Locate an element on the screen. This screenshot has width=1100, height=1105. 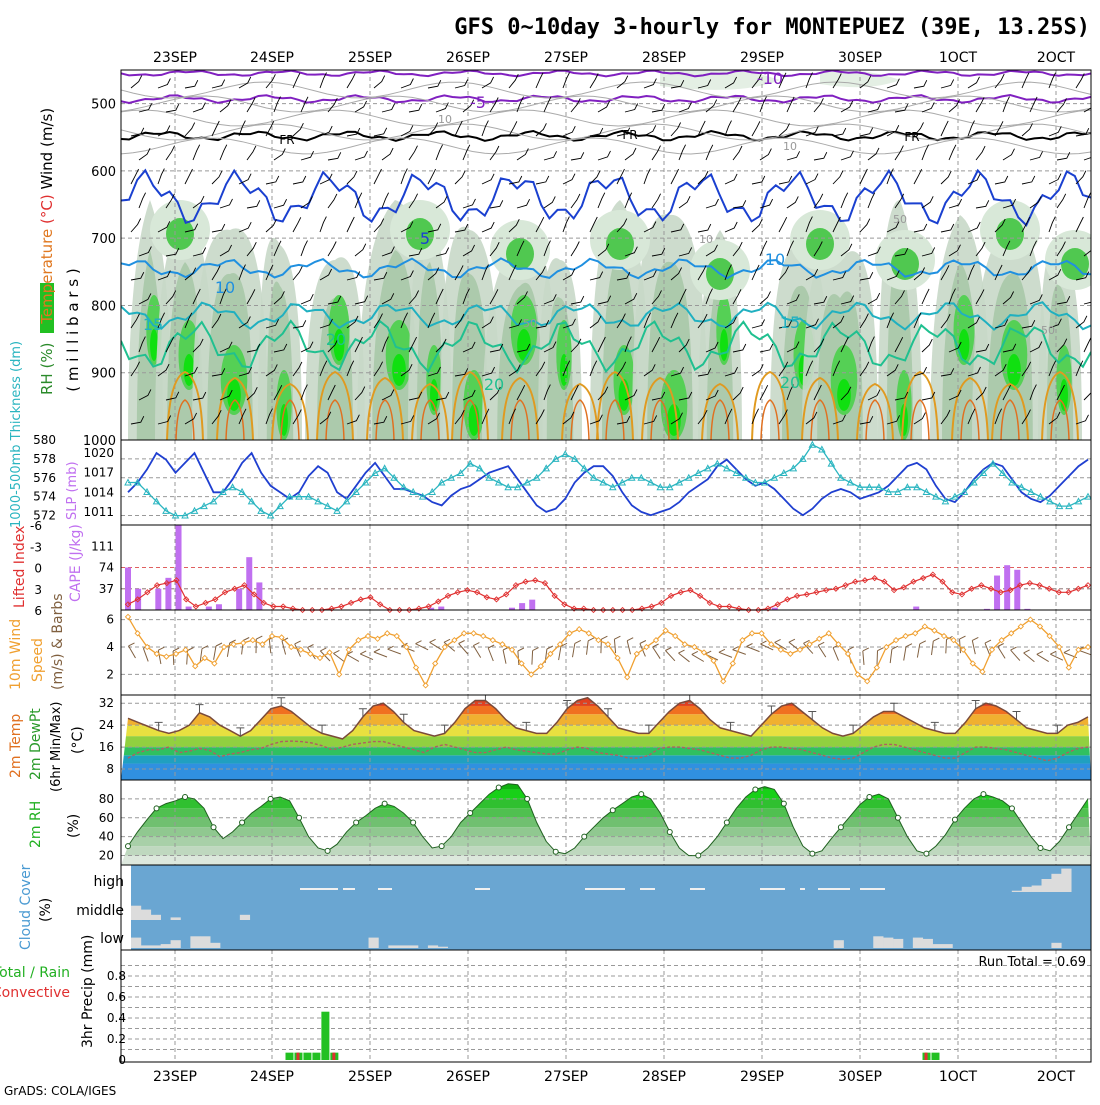
lifted-index-tick: 6 is located at coordinates (38, 611).